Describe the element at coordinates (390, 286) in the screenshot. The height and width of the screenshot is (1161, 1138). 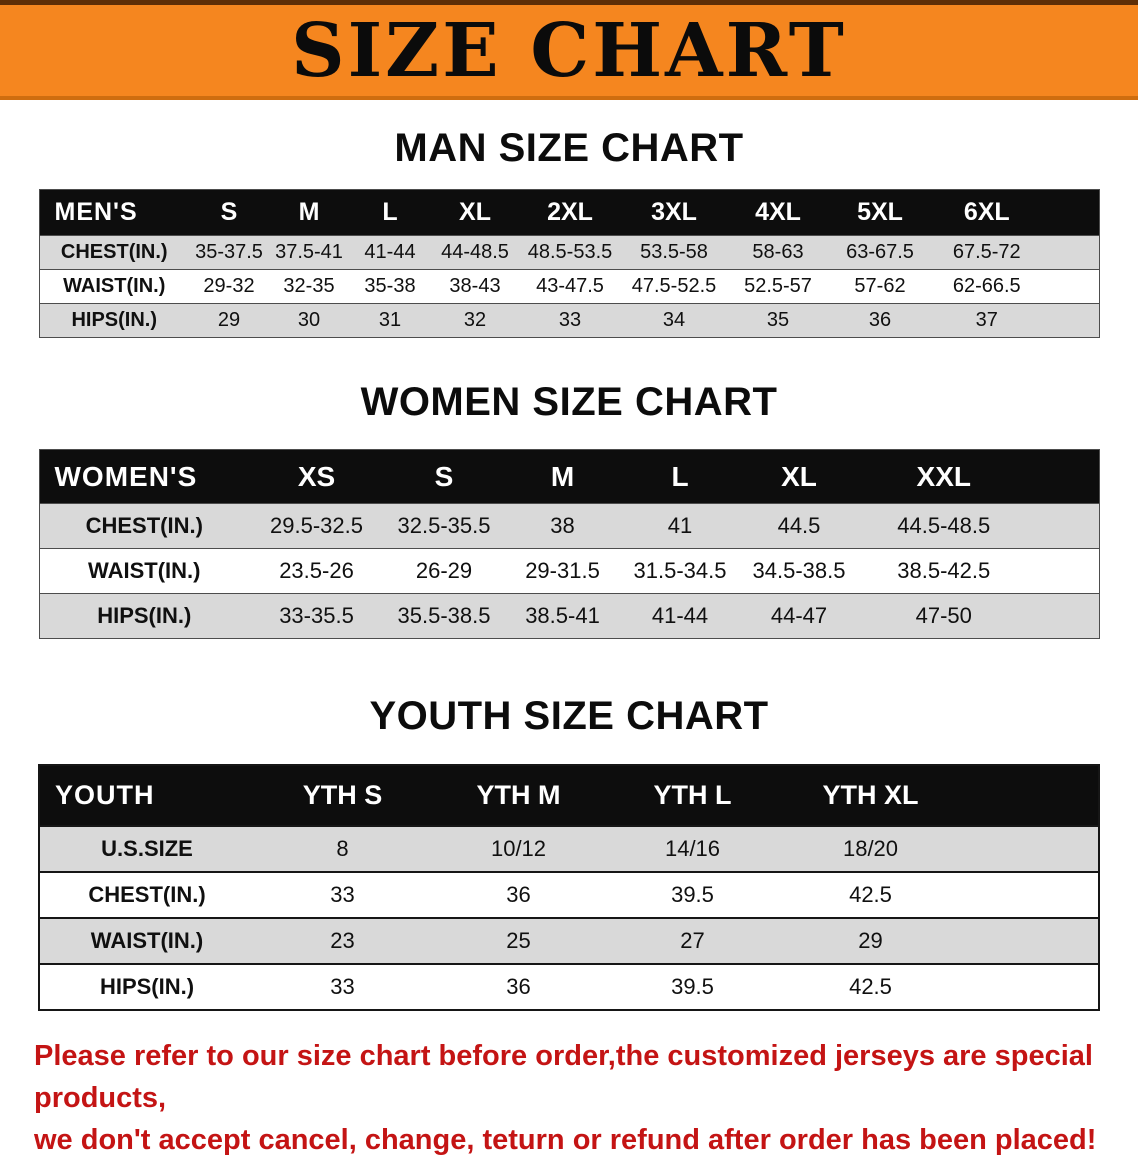
I see `size-cell: 35-38` at that location.